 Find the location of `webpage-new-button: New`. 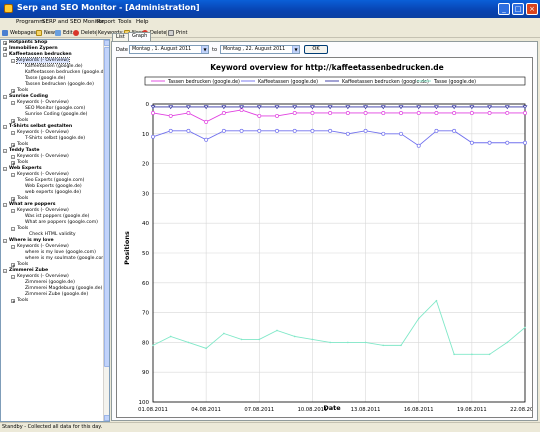

webpage-new-button: New is located at coordinates (45, 33).